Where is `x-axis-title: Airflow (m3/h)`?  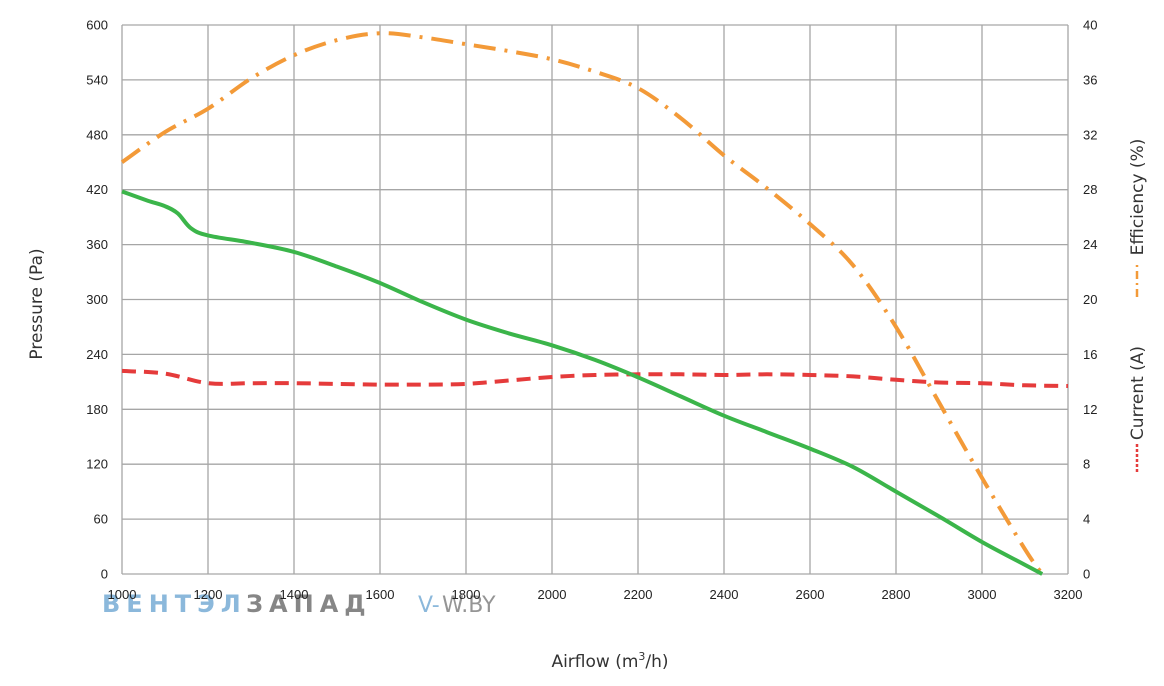
x-axis-title: Airflow (m3/h) is located at coordinates (609, 661).